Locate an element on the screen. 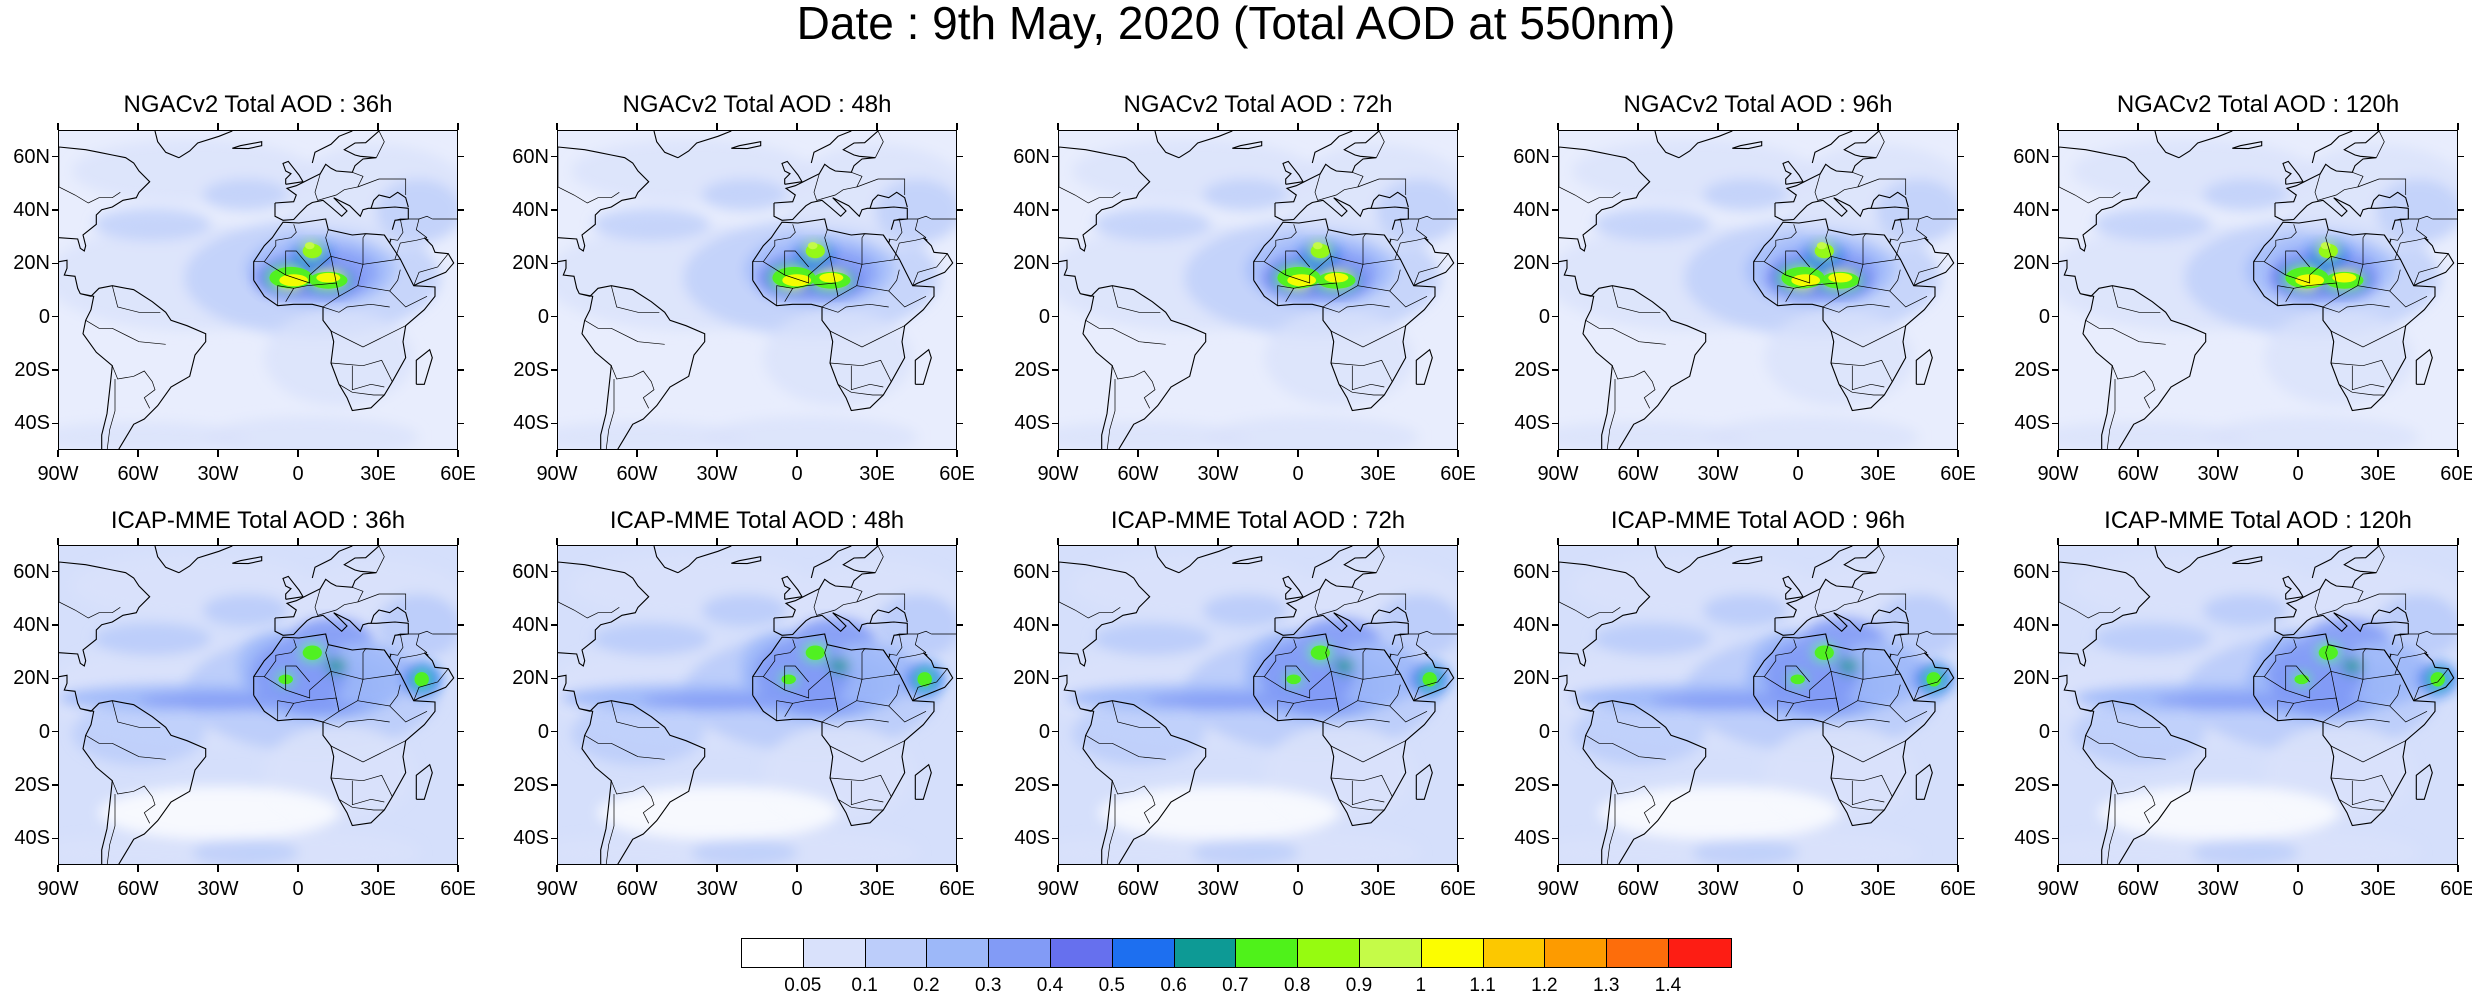 The height and width of the screenshot is (996, 2472). lon-tick-label: 30W is located at coordinates (717, 889).